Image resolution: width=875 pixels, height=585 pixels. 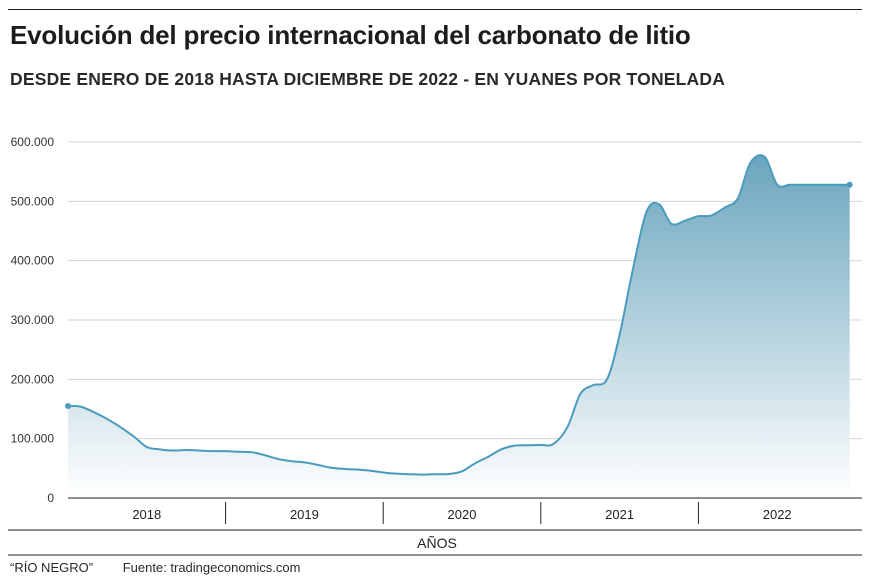 What do you see at coordinates (50, 498) in the screenshot?
I see `y-tick-label: 0` at bounding box center [50, 498].